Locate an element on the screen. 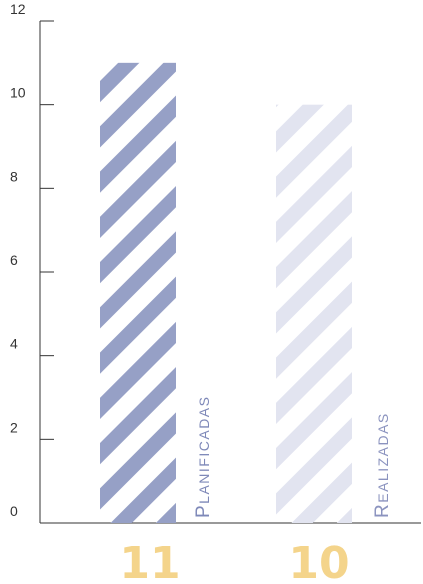  y-tick-label-8: 8 is located at coordinates (14, 176).